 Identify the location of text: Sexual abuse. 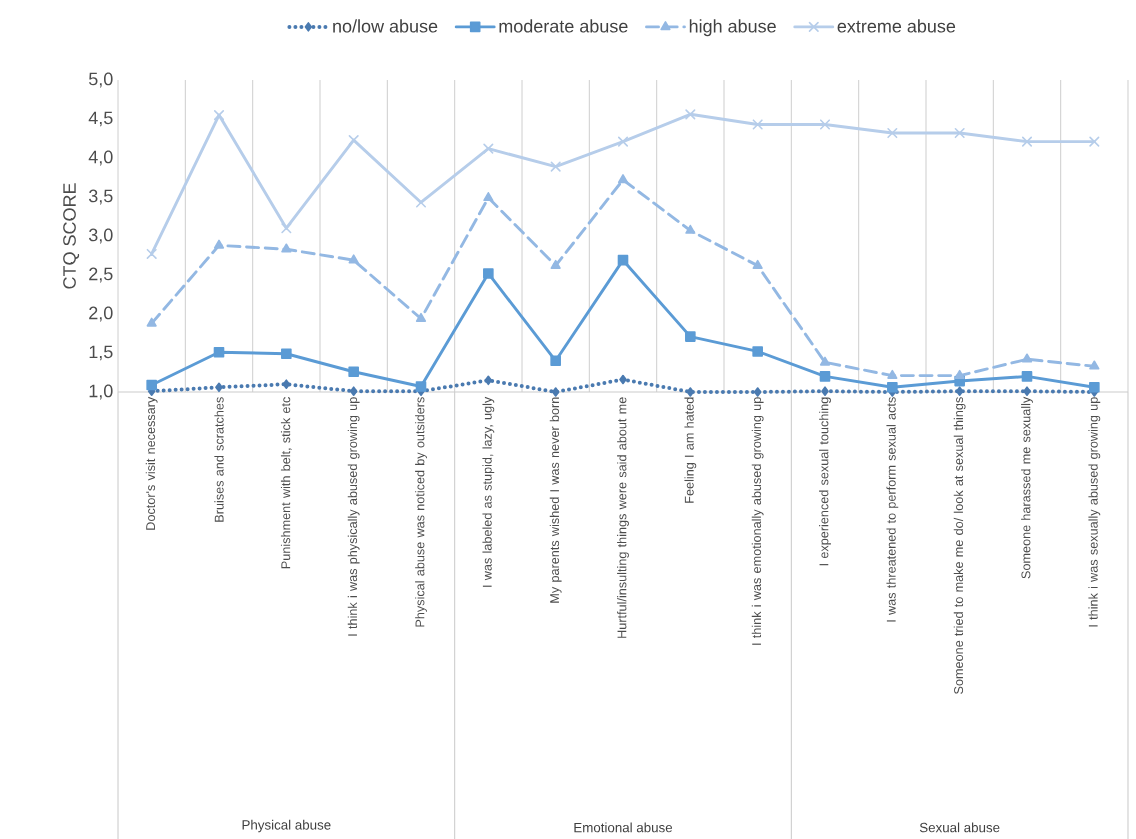
(959, 827).